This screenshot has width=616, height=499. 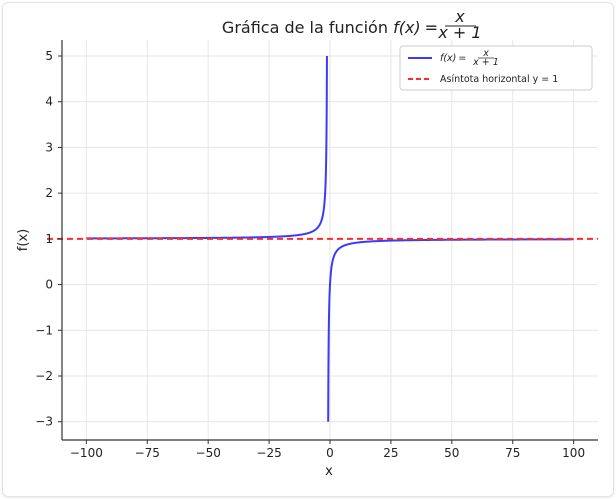 What do you see at coordinates (44, 376) in the screenshot?
I see `y-tick-label: −2` at bounding box center [44, 376].